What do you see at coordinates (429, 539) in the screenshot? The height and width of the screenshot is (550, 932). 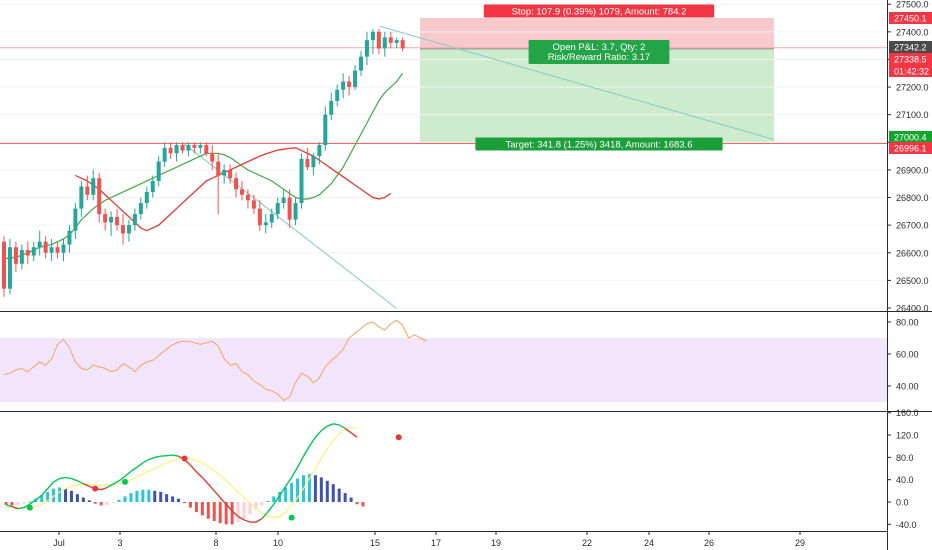 I see `time-axis: Jul 3 8 10 15 17 19 22 24 26 29` at bounding box center [429, 539].